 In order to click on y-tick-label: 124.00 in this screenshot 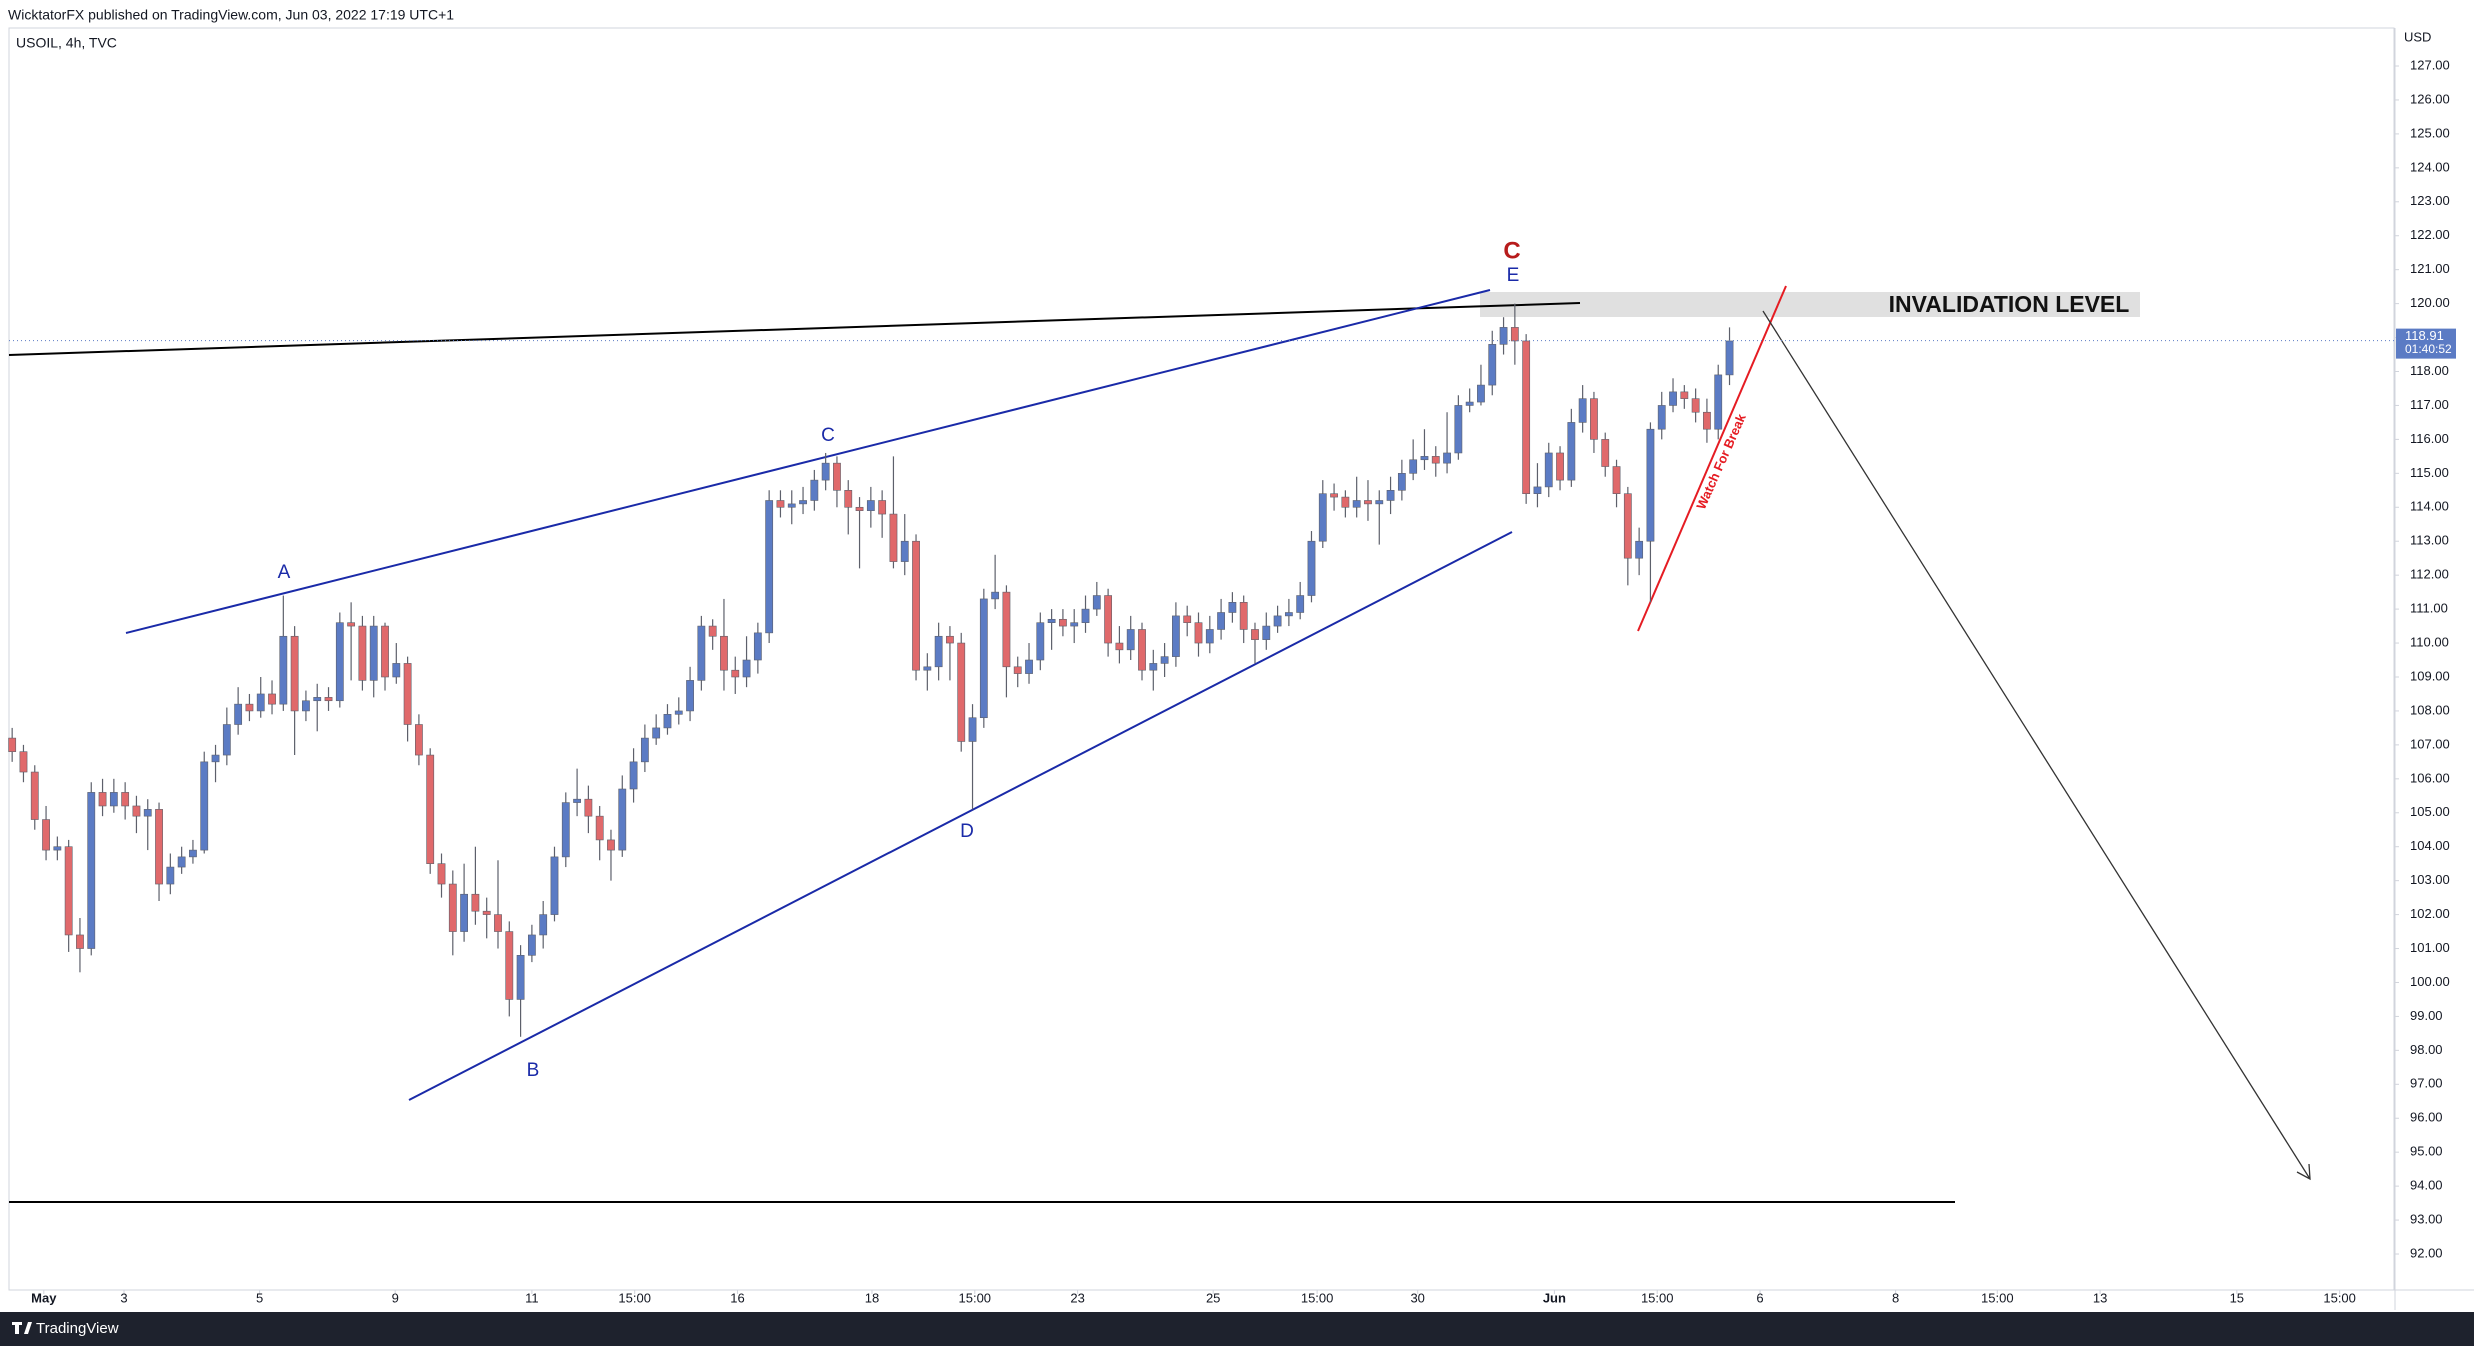, I will do `click(2430, 166)`.